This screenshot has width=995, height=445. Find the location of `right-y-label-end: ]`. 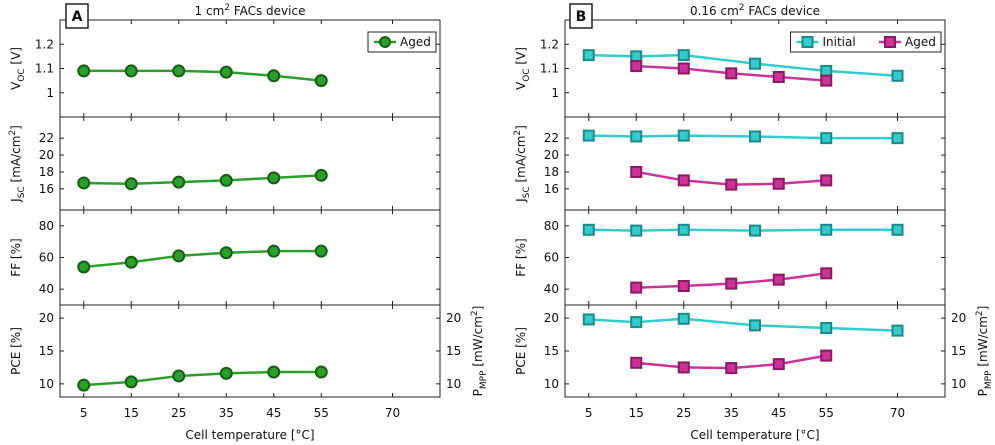

right-y-label-end: ] is located at coordinates (983, 308).